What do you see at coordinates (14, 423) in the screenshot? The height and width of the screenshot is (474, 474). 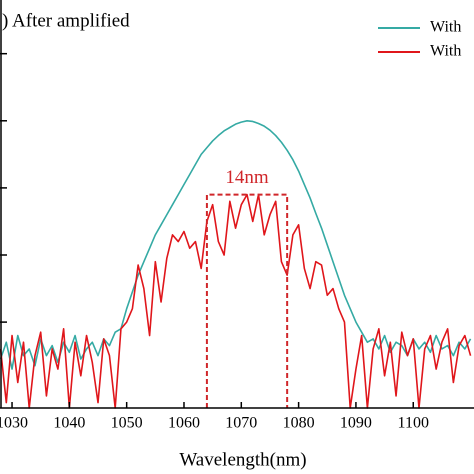 I see `x-tick-label: 1030` at bounding box center [14, 423].